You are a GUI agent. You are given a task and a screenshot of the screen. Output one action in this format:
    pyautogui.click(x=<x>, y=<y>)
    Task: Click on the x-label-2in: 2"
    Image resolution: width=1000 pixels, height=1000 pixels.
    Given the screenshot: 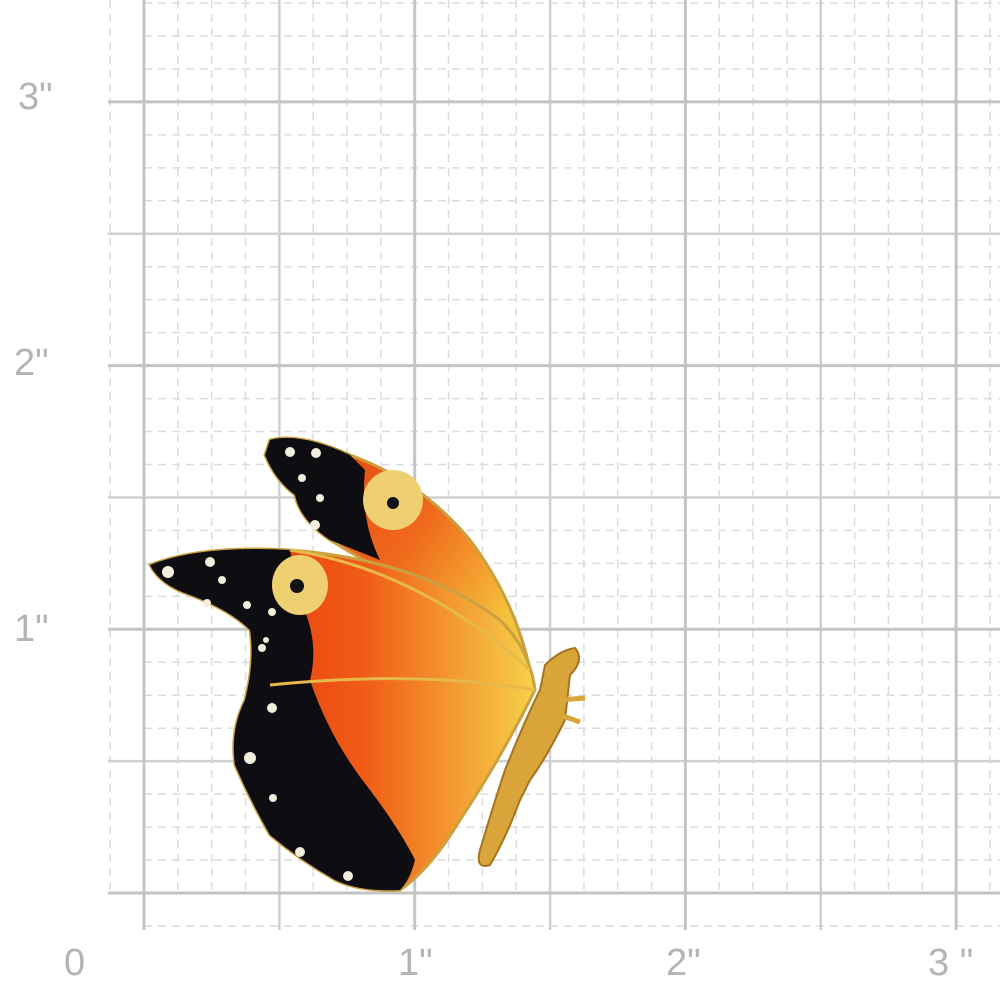 What is the action you would take?
    pyautogui.click(x=683, y=963)
    